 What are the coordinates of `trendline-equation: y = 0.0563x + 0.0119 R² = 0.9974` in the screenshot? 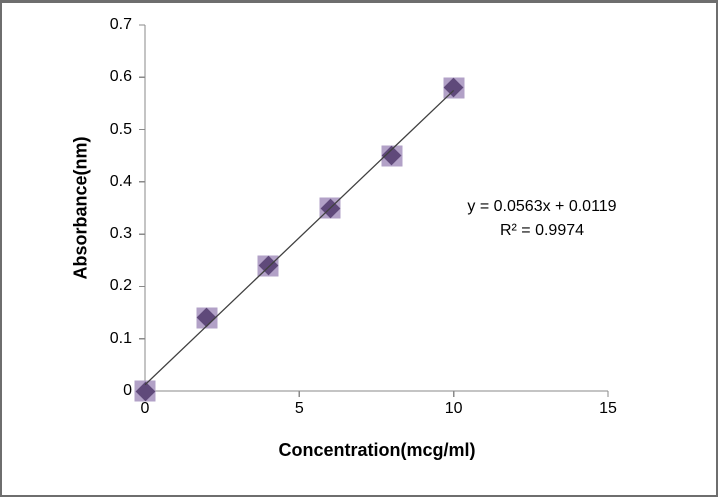 It's located at (541, 219).